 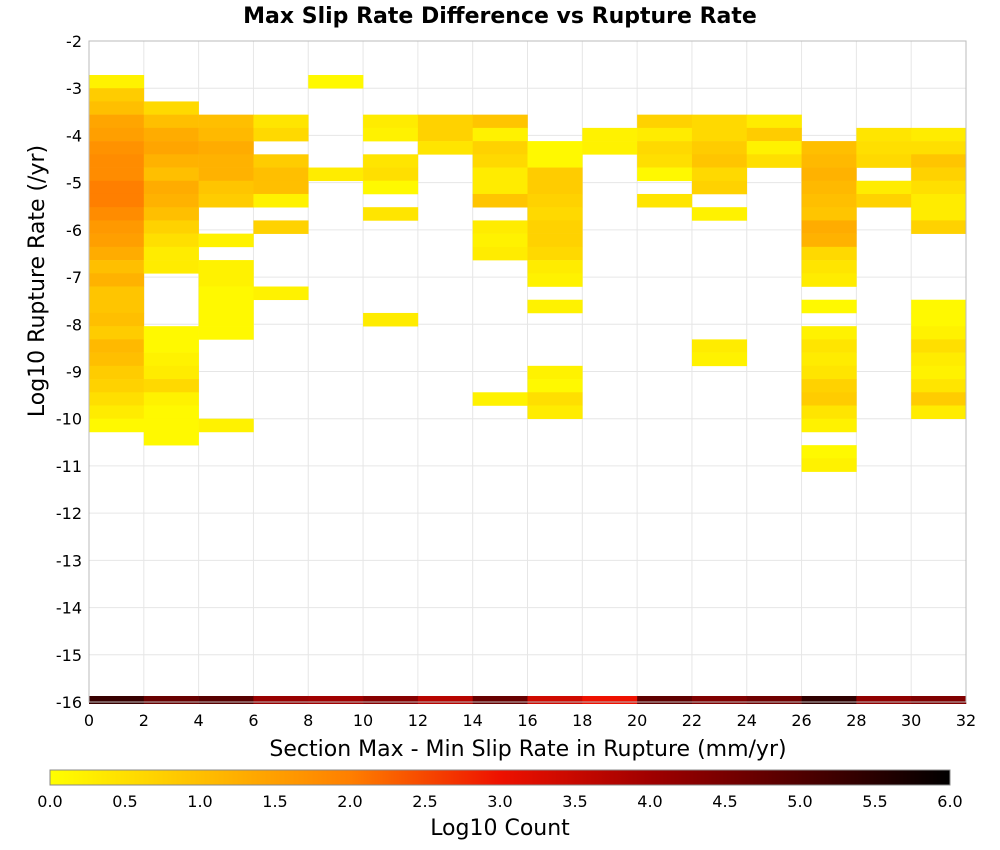 I want to click on y-tick-label: -15, so click(x=69, y=655).